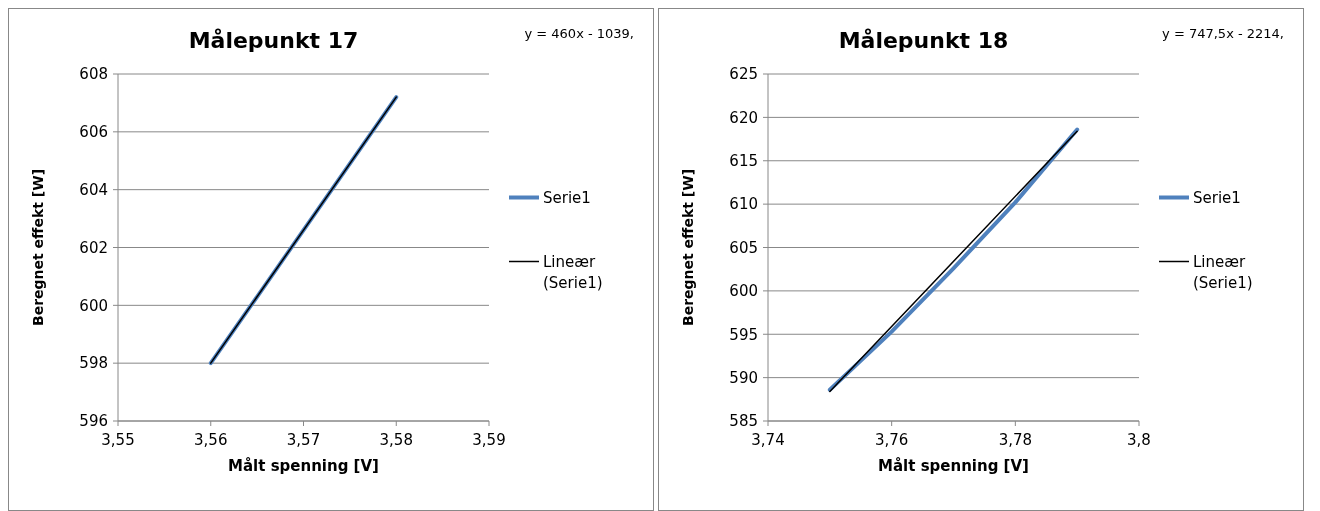  I want to click on x-tick-label: 3,58, so click(396, 440).